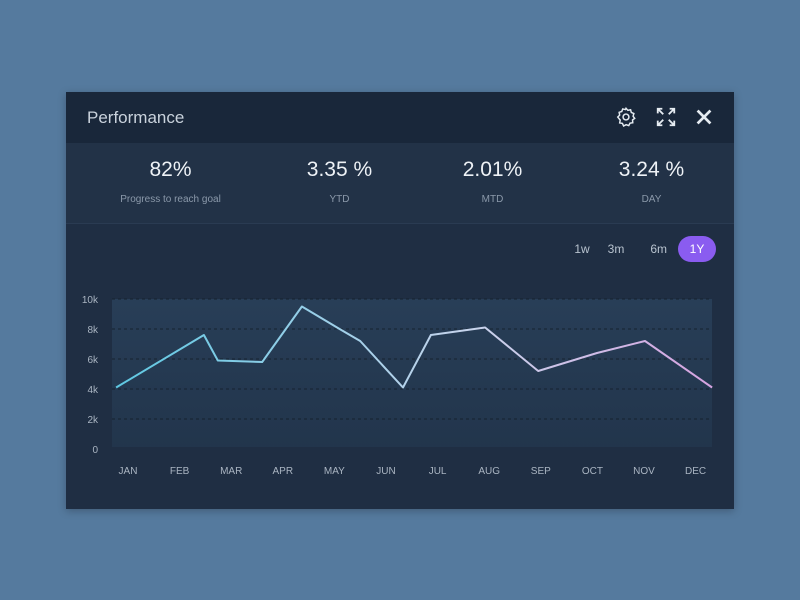 This screenshot has width=800, height=600. What do you see at coordinates (658, 249) in the screenshot?
I see `range-6m: 6m` at bounding box center [658, 249].